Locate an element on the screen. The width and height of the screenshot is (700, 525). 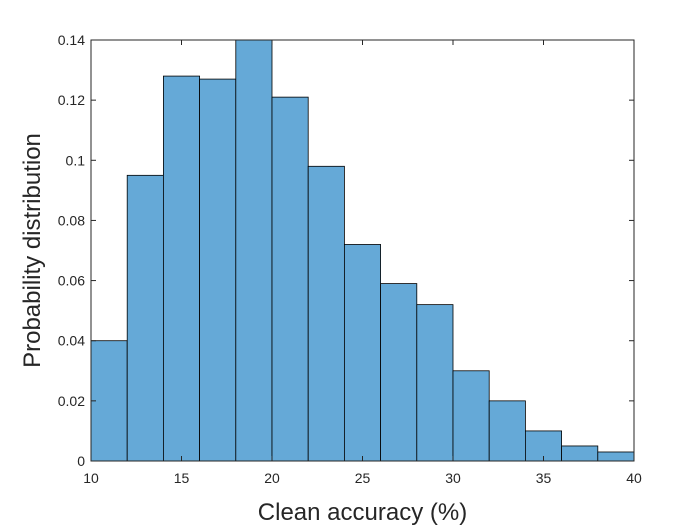
y-tick-label: 0.14 is located at coordinates (71, 40).